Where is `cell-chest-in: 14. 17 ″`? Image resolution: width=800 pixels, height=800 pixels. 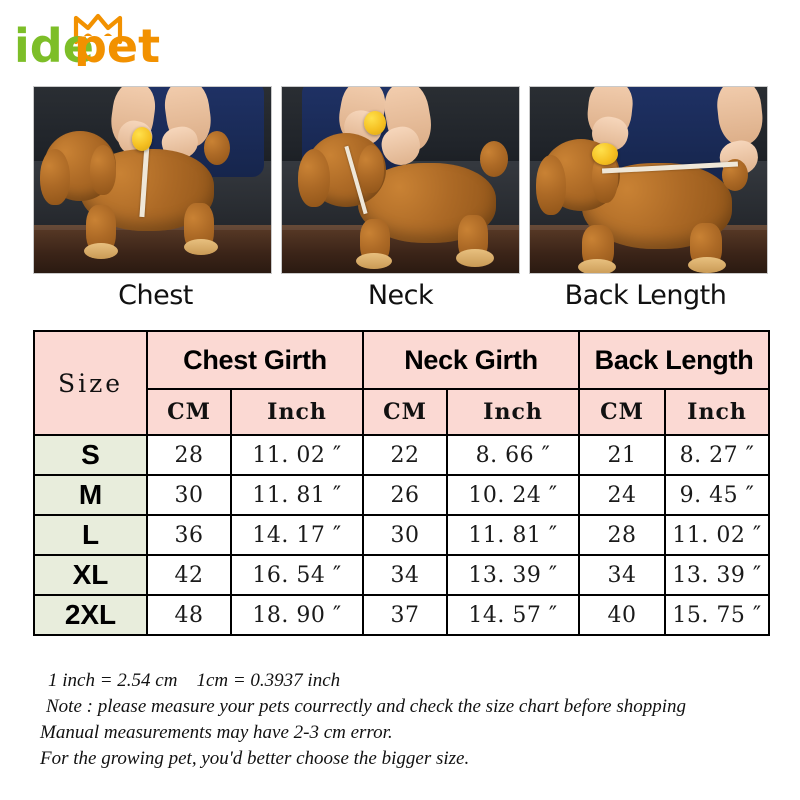 cell-chest-in: 14. 17 ″ is located at coordinates (297, 535).